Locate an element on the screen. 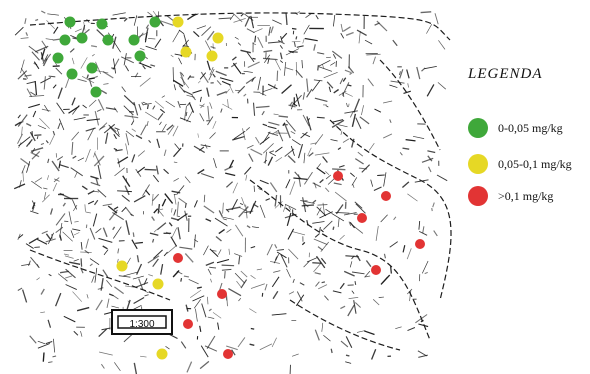 The image size is (590, 374). scale-box: 1:300 is located at coordinates (142, 322).